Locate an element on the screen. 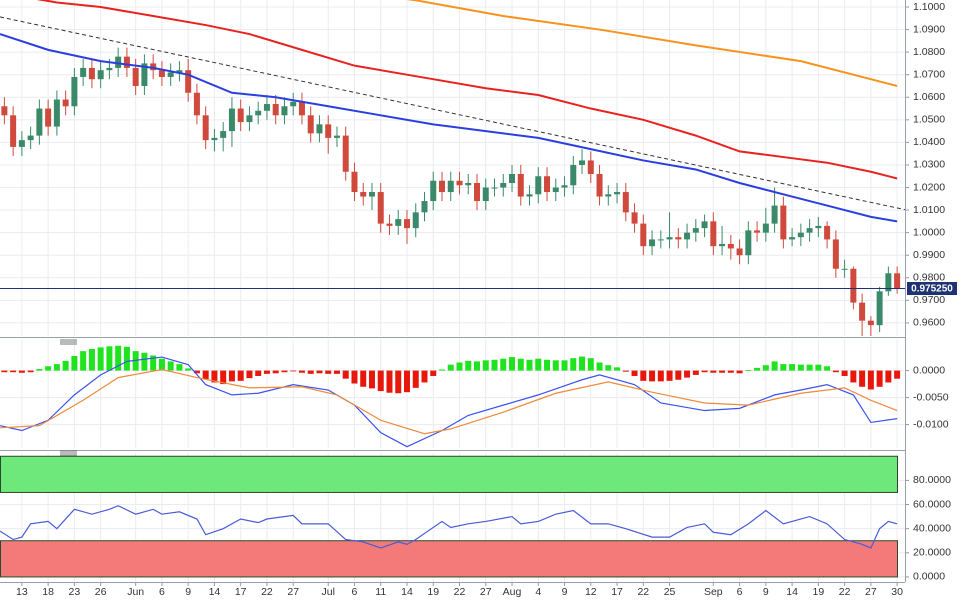  x-tick-label: Aug is located at coordinates (512, 592).